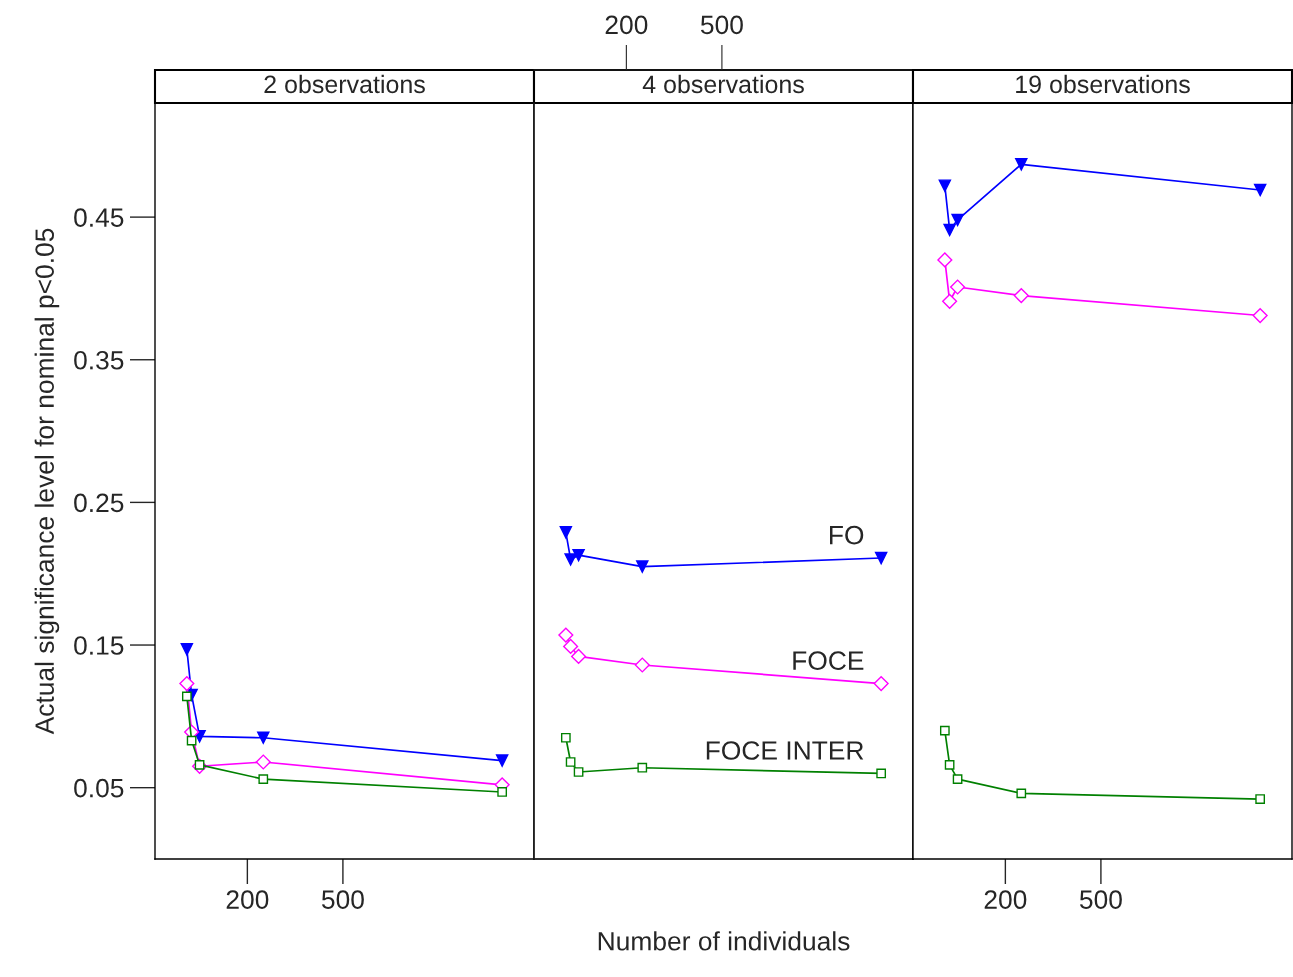 Image resolution: width=1293 pixels, height=977 pixels. What do you see at coordinates (99, 503) in the screenshot?
I see `y-tick-label: 0.25` at bounding box center [99, 503].